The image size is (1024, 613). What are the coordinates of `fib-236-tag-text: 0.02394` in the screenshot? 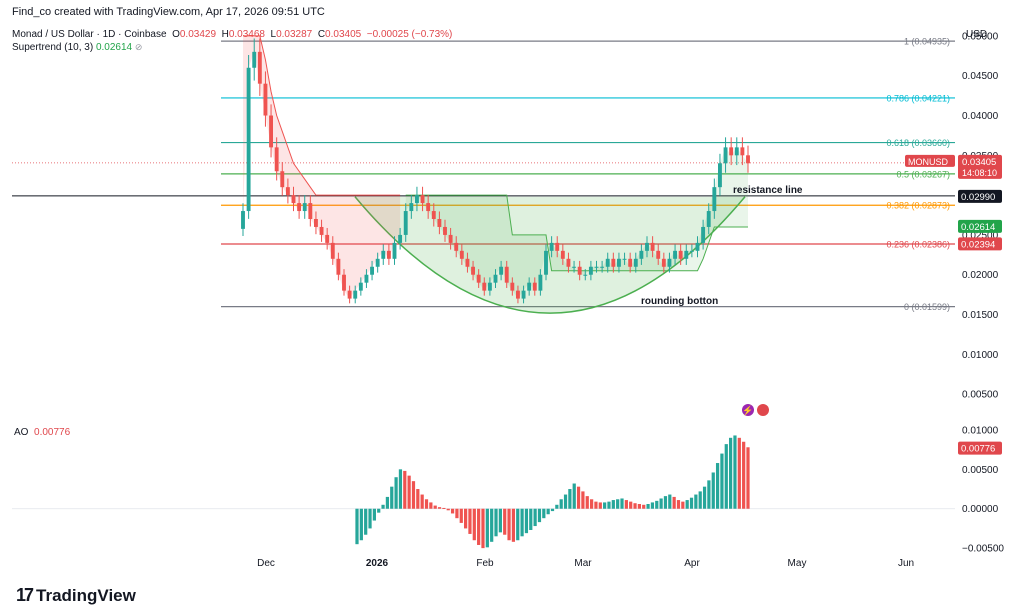 It's located at (978, 244).